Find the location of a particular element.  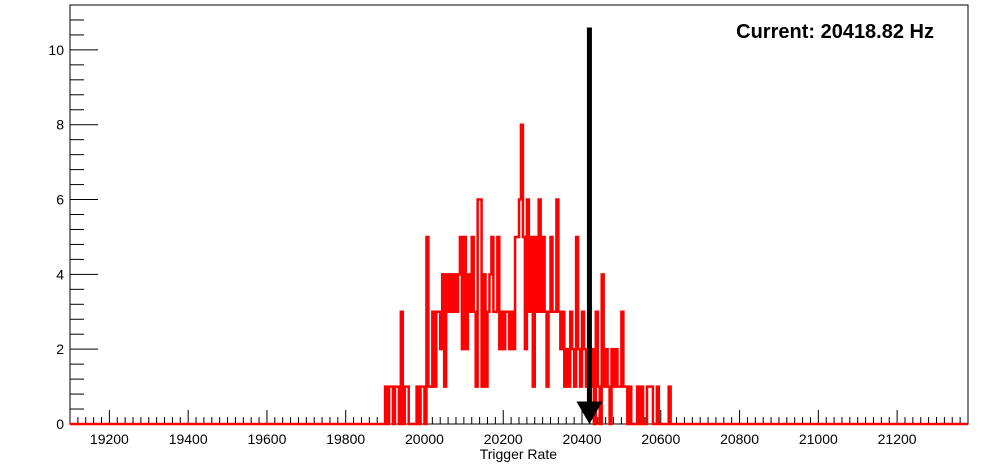

x-tick-label: 20000 is located at coordinates (424, 439).